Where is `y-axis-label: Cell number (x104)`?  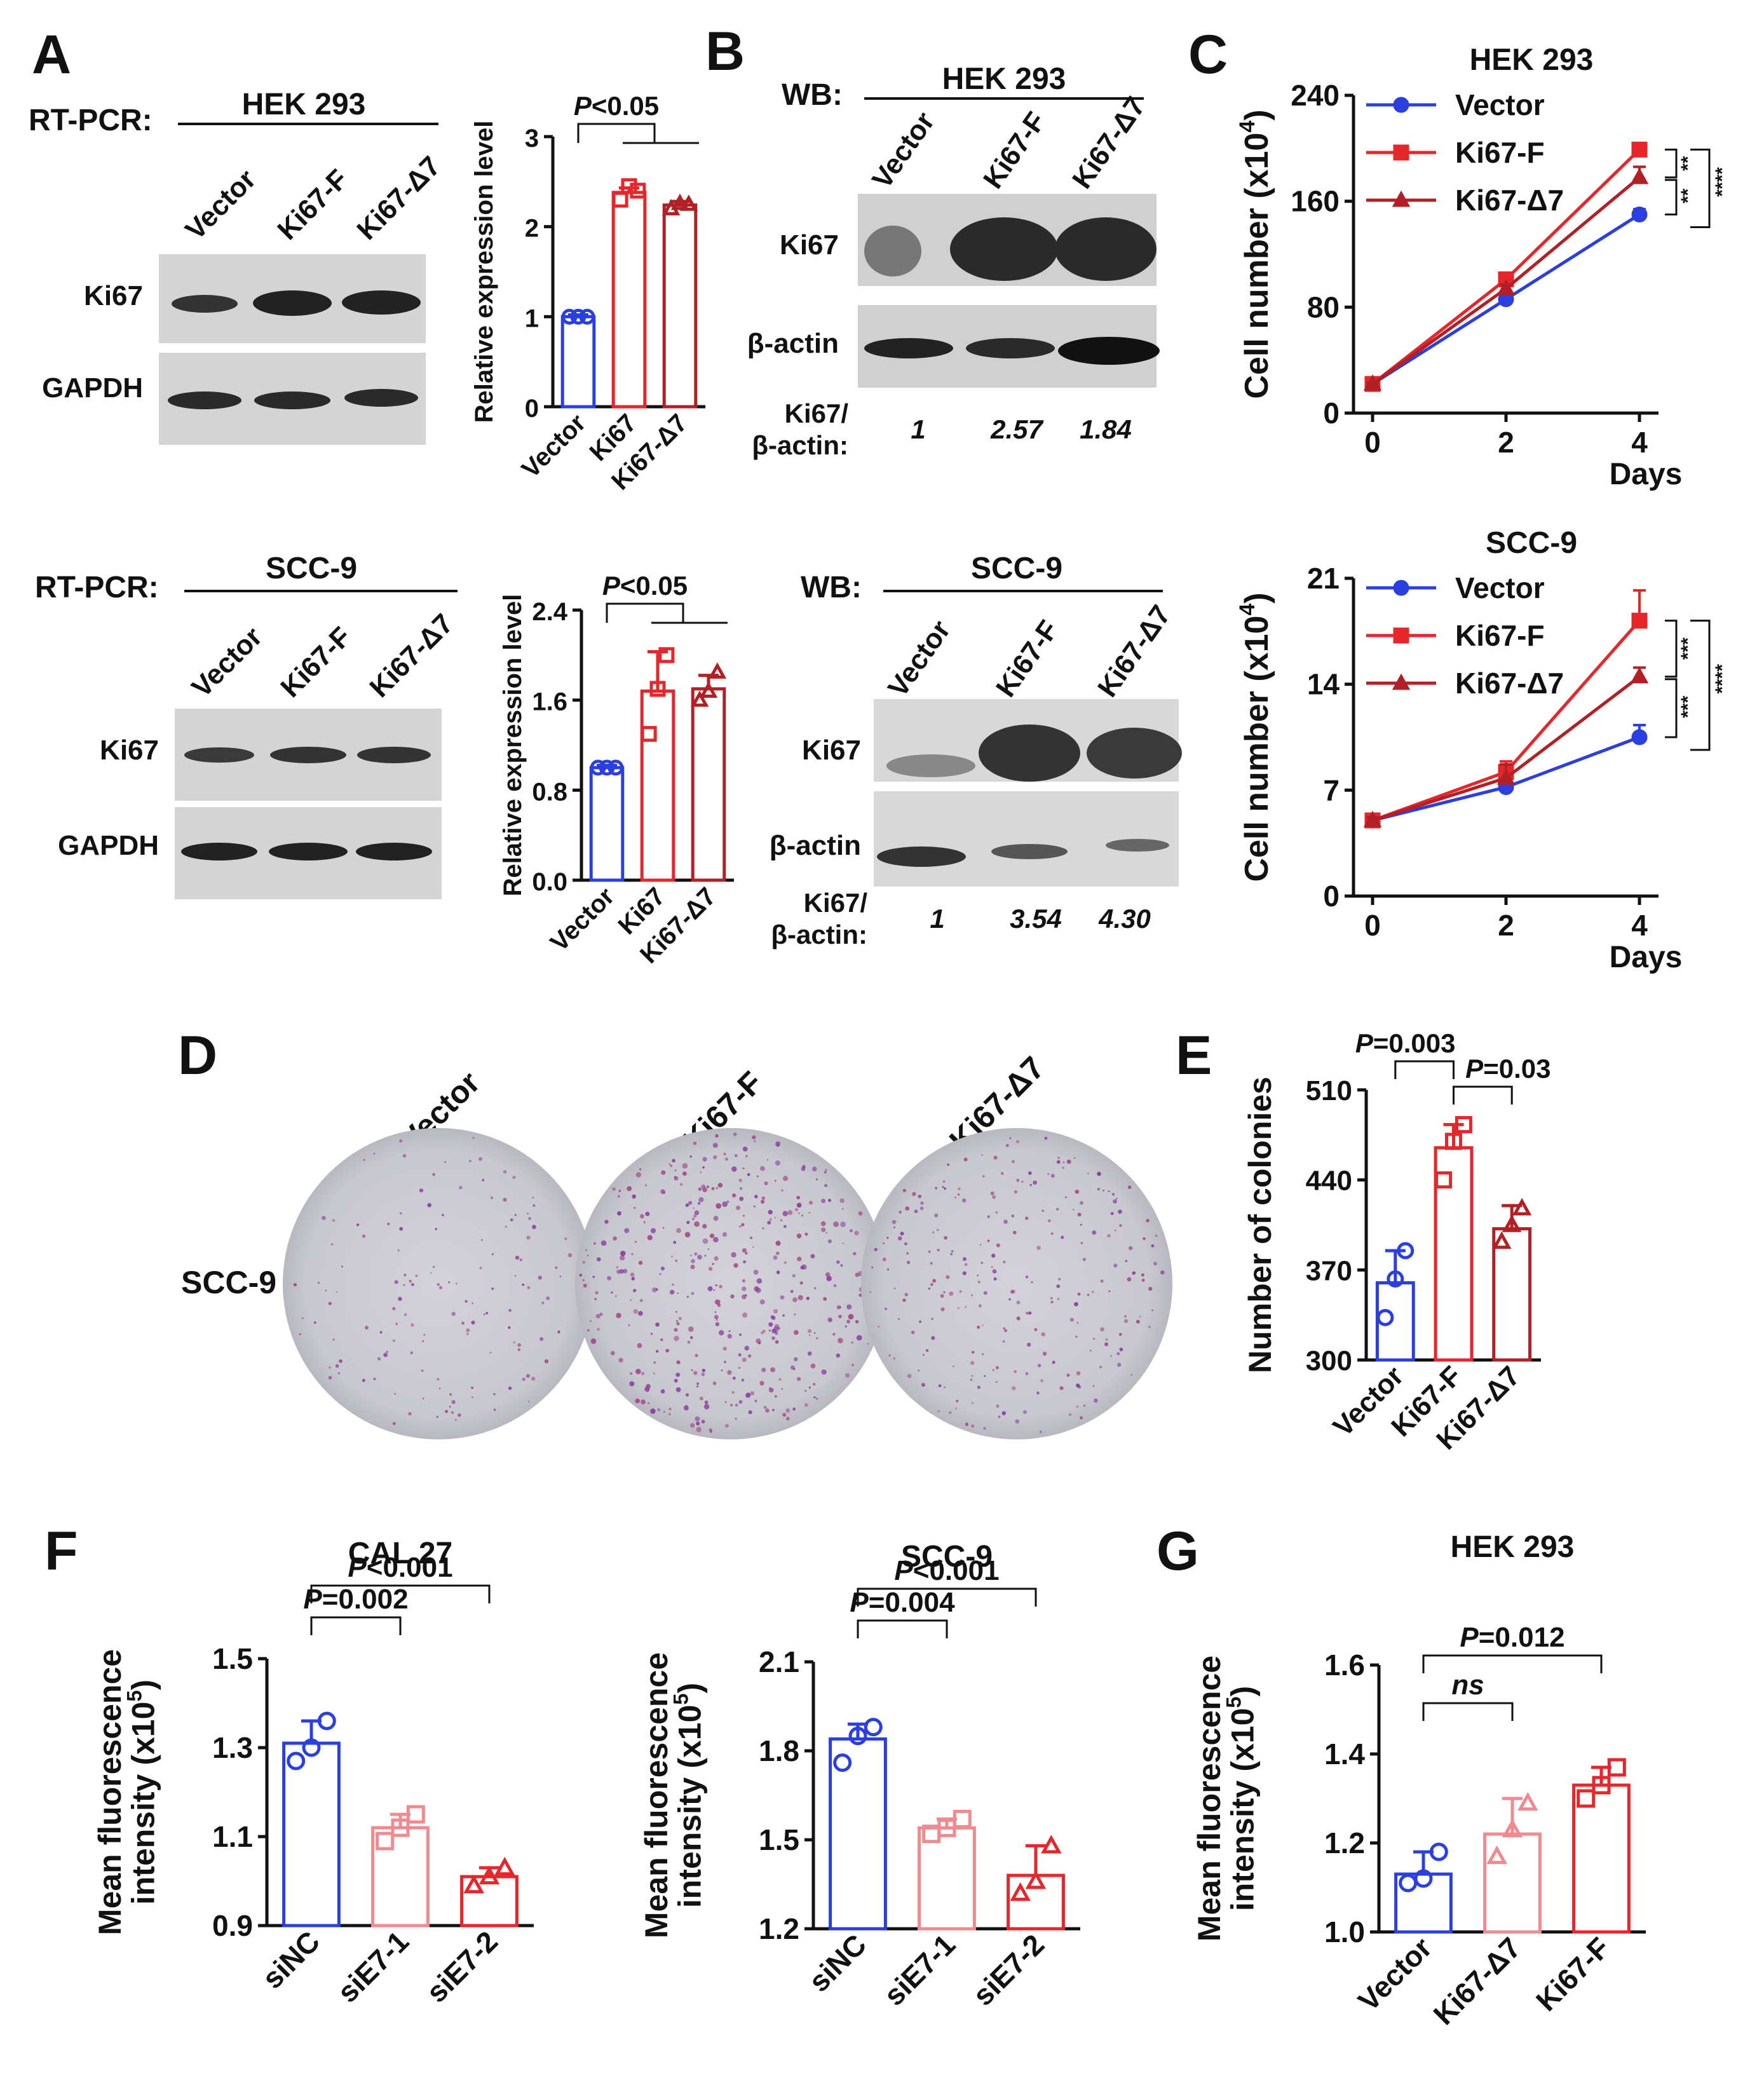 y-axis-label: Cell number (x104) is located at coordinates (1255, 253).